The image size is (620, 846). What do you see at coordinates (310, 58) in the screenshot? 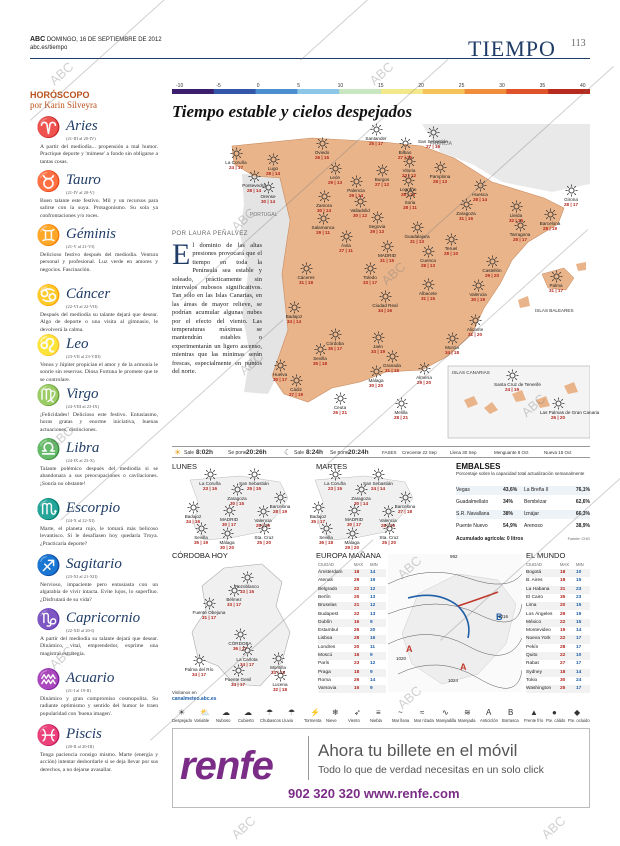
I see `header-rule` at bounding box center [310, 58].